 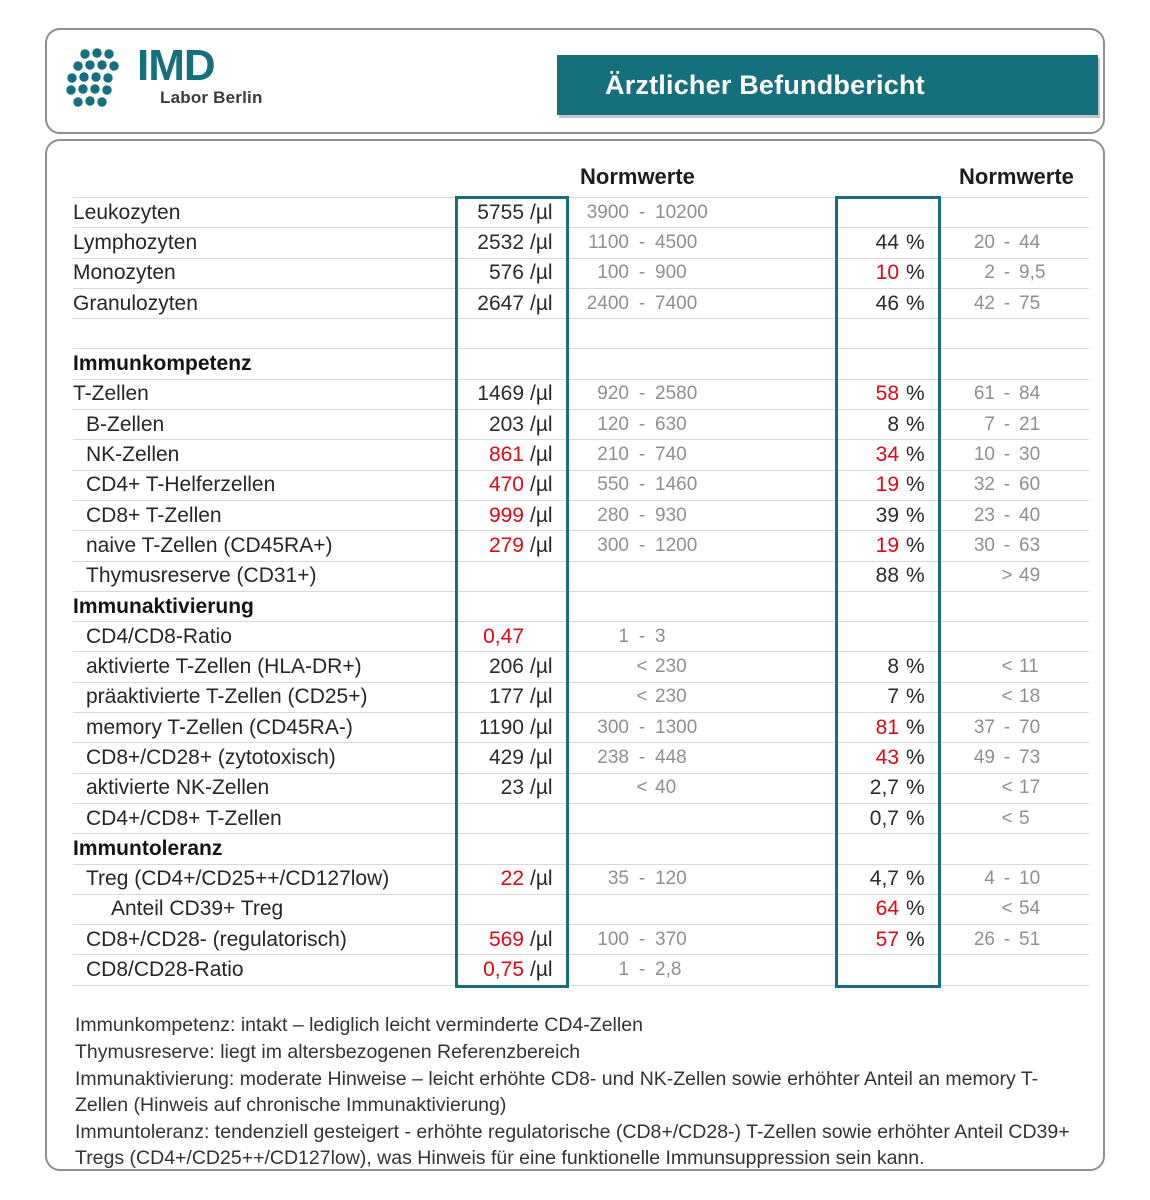 What do you see at coordinates (643, 242) in the screenshot?
I see `result-norm-range-abs: 1100 - 4500` at bounding box center [643, 242].